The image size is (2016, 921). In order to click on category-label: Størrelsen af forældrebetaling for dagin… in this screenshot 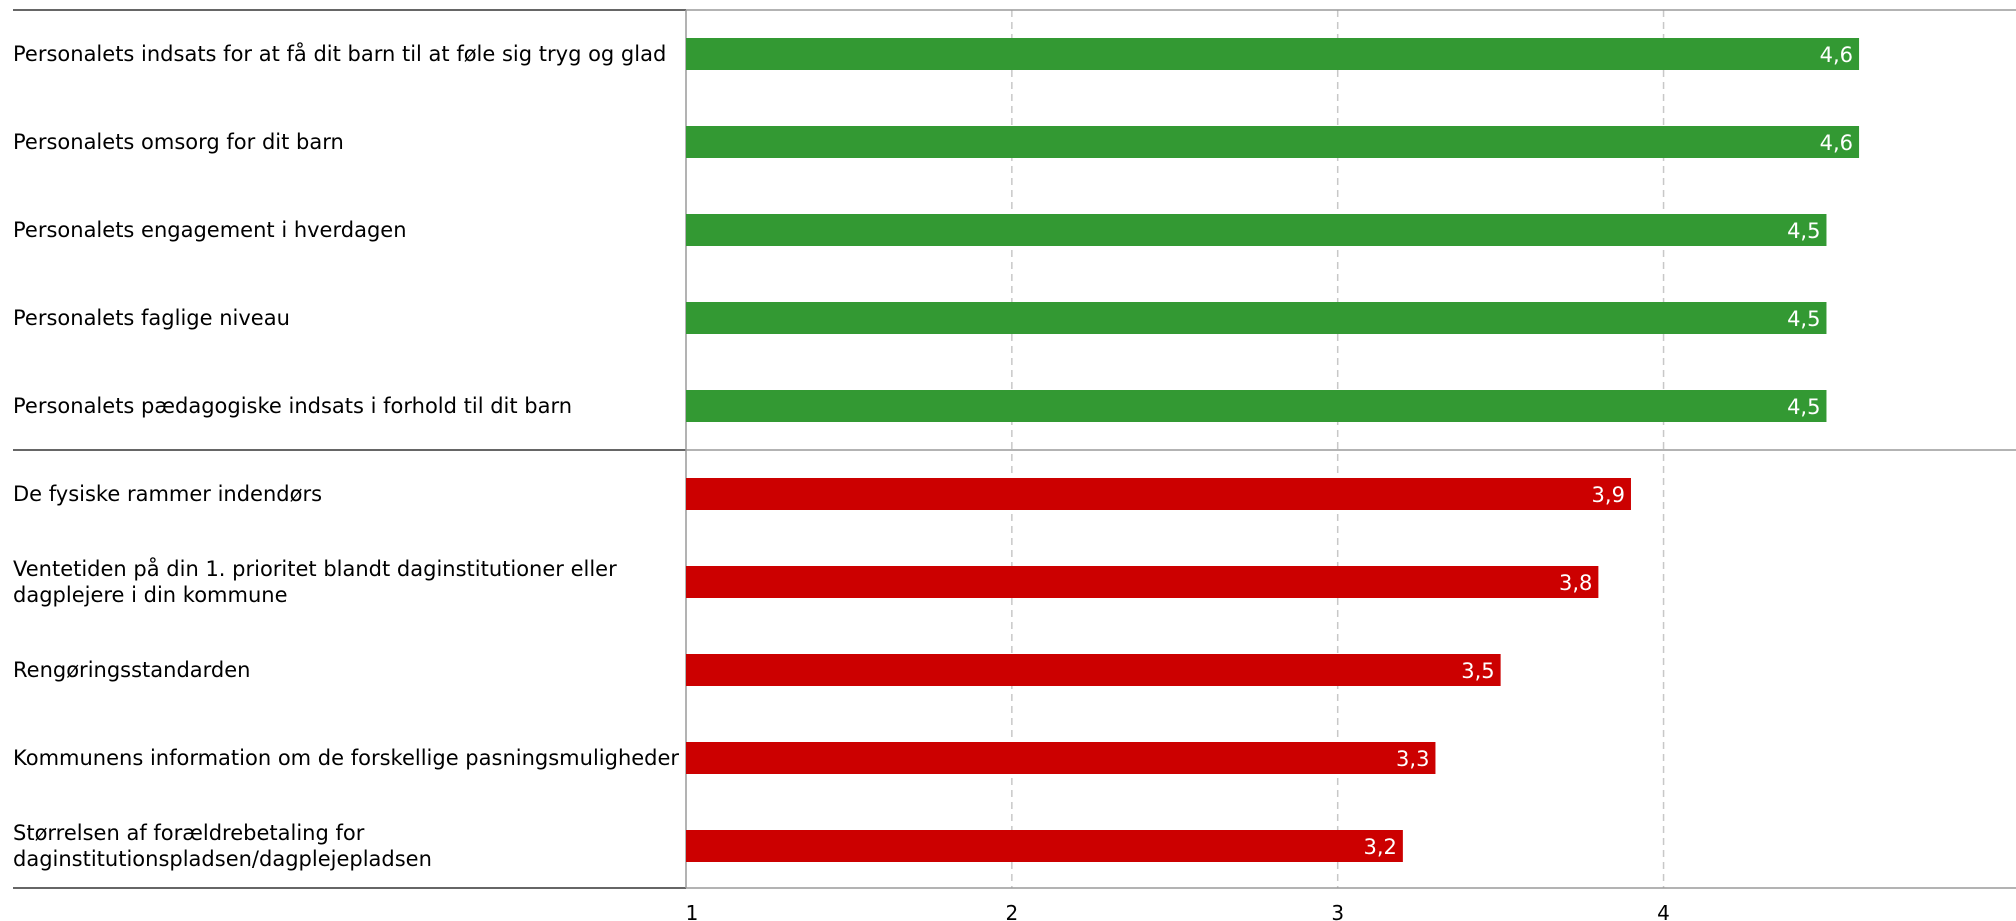, I will do `click(222, 846)`.